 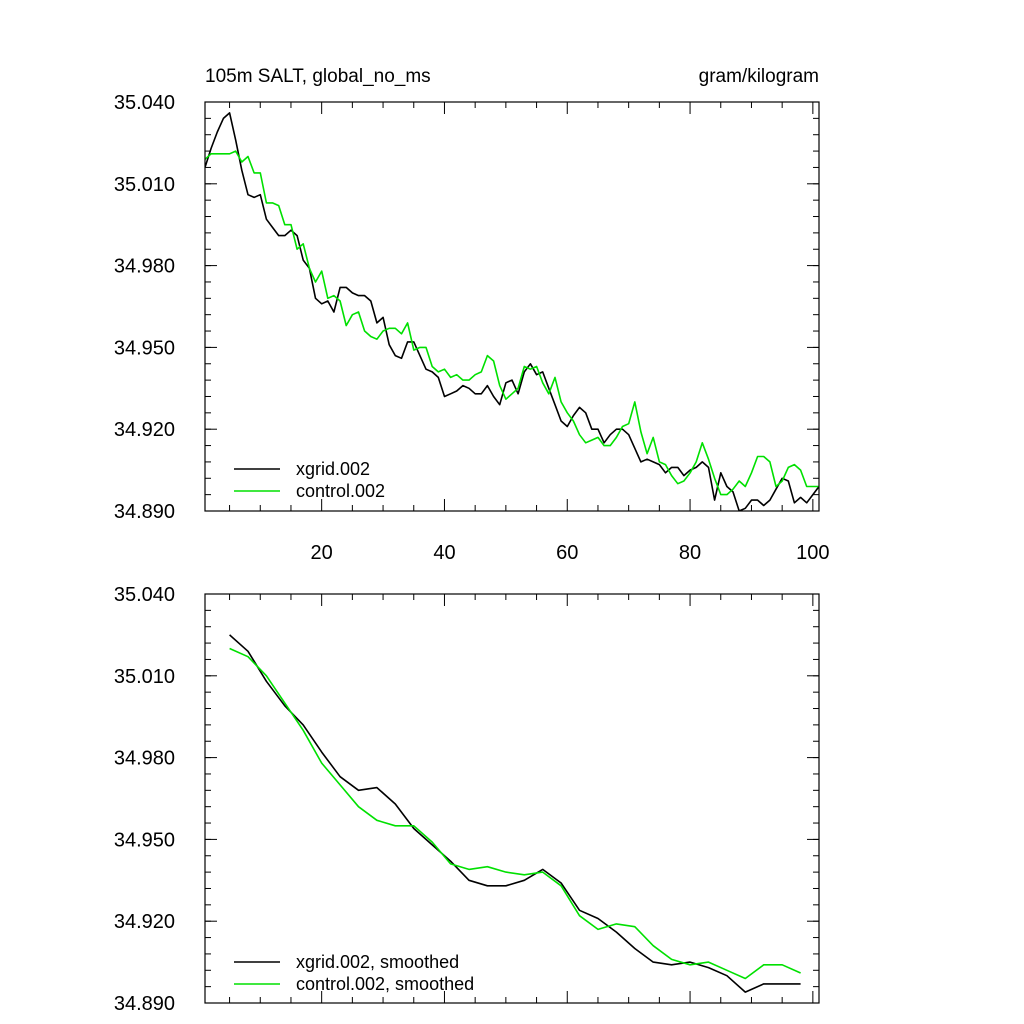 I want to click on x-tick-label: 80, so click(x=690, y=553).